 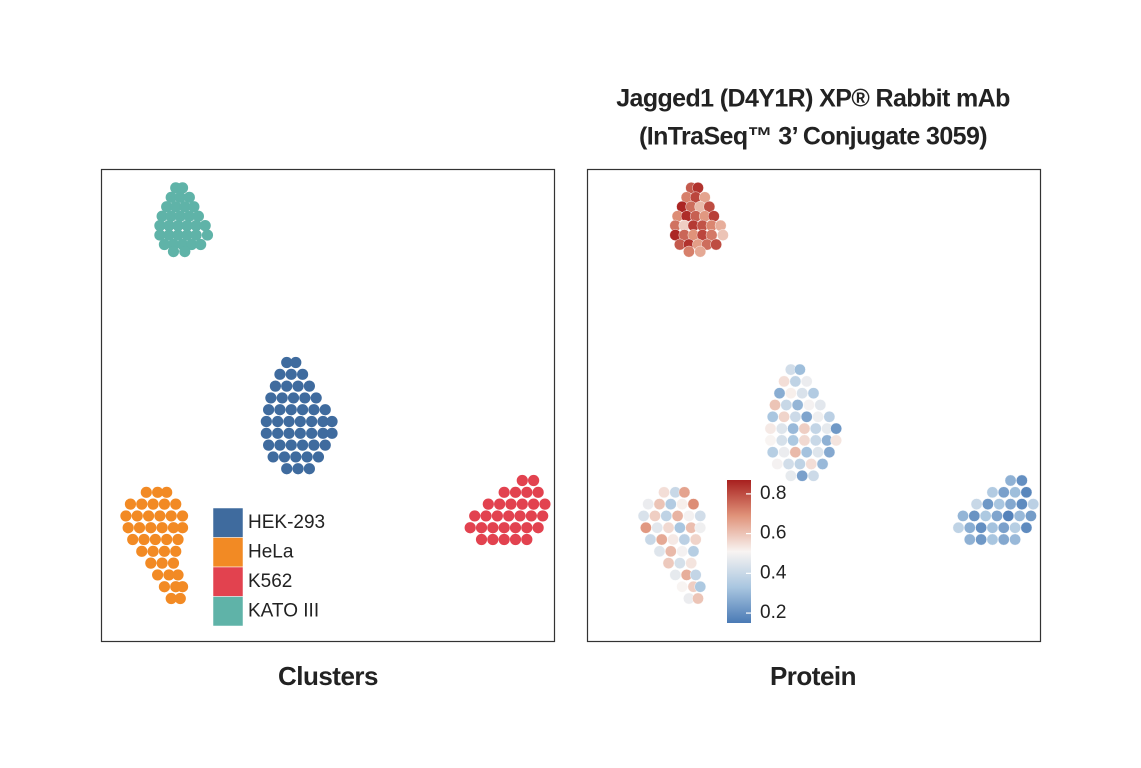 I want to click on legend-label: KATO III, so click(x=283, y=611).